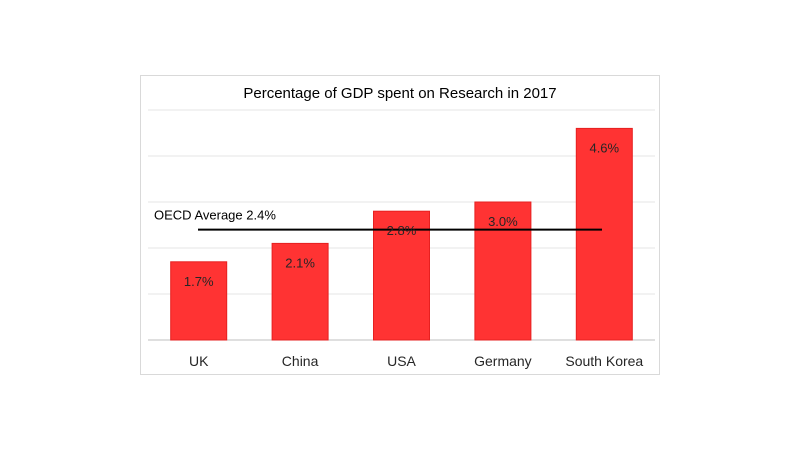 This screenshot has height=450, width=800. Describe the element at coordinates (604, 147) in the screenshot. I see `data-label: 4.6%` at that location.